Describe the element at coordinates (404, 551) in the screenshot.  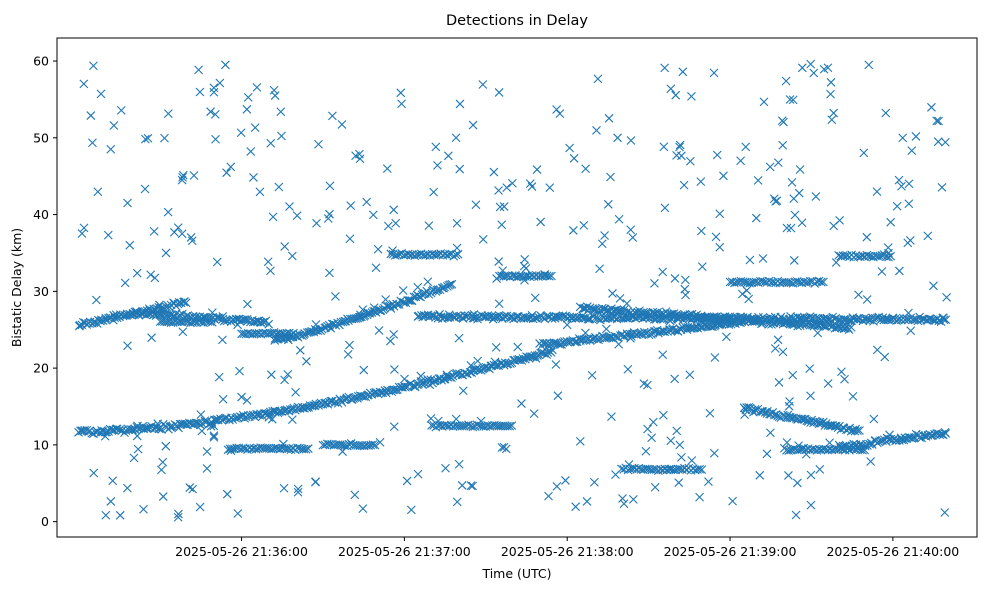
I see `x-tick-label: 2025-05-26 21:37:00` at that location.